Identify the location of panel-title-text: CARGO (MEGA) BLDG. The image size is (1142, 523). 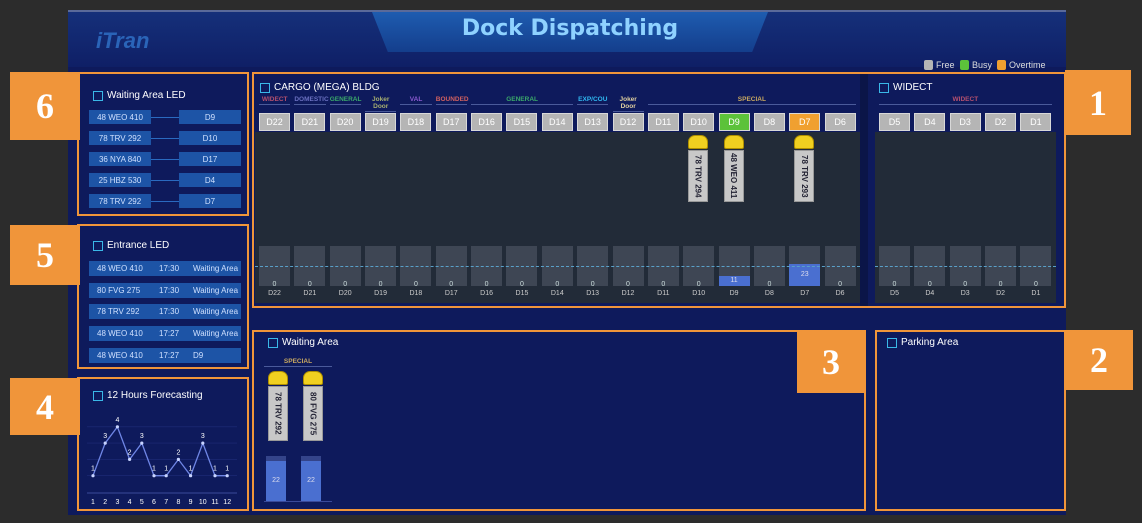
(327, 87).